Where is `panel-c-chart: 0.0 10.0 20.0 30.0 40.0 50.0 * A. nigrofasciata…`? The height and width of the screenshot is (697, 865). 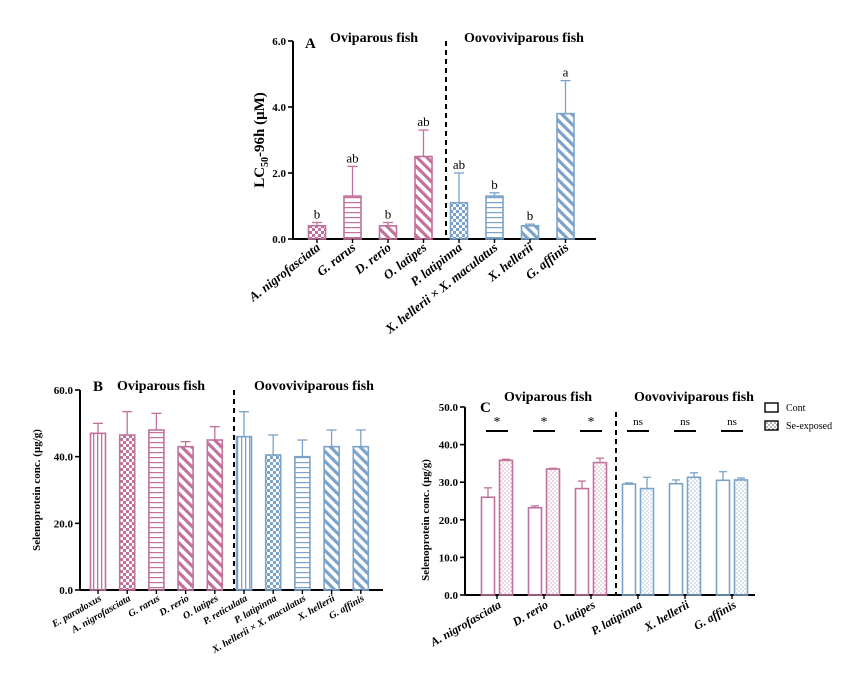 panel-c-chart: 0.0 10.0 20.0 30.0 40.0 50.0 * A. nigrofasciata… is located at coordinates (591, 526).